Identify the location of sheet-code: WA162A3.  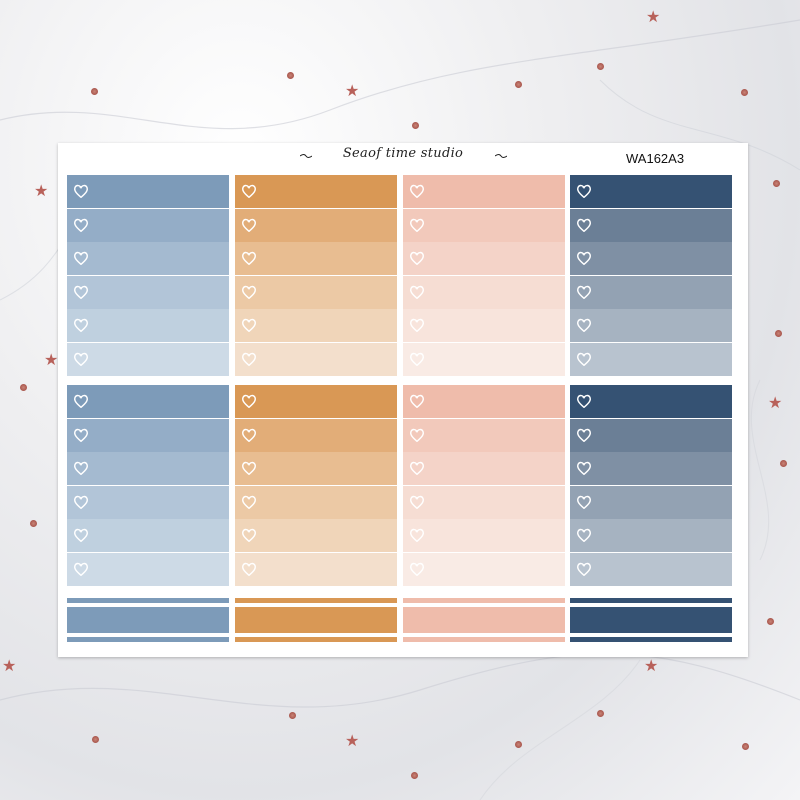
(655, 158).